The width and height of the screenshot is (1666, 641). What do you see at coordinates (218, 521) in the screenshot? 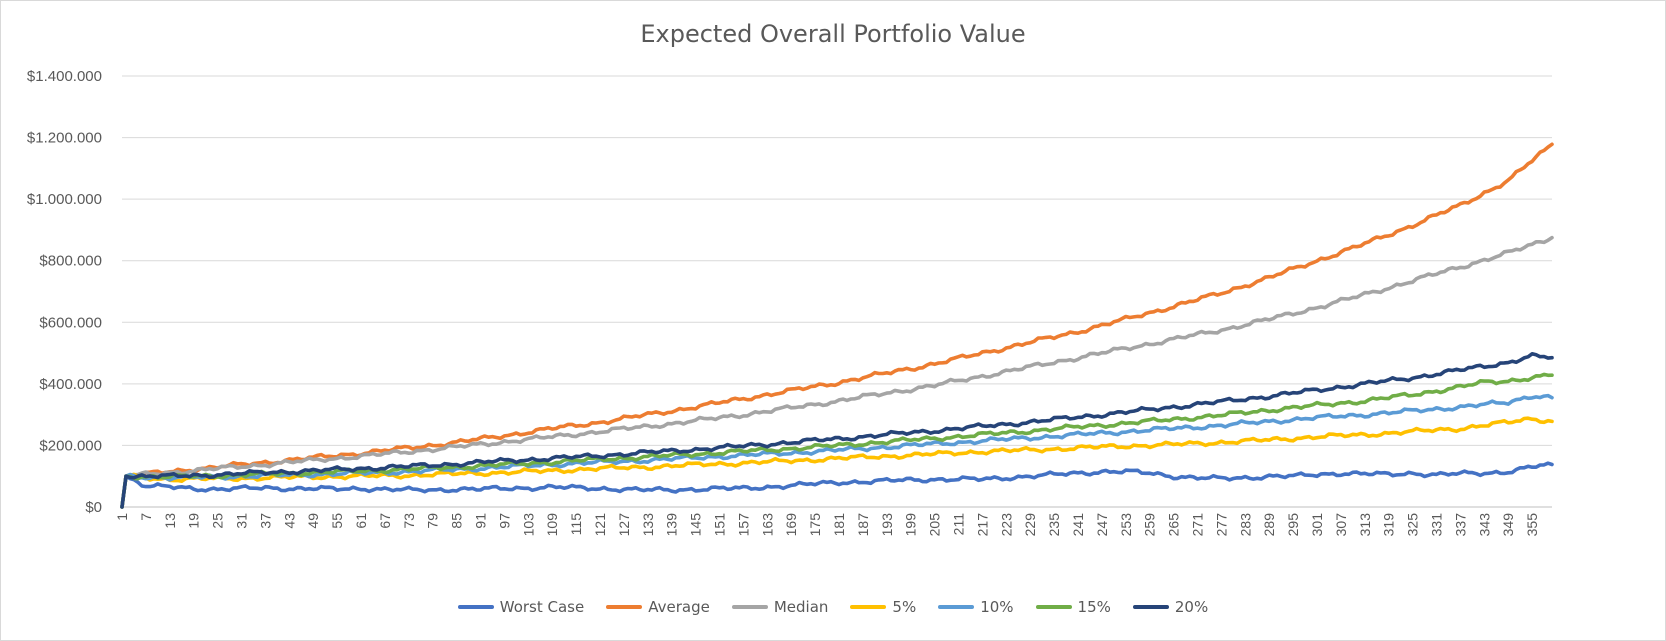
I see `x-tick-label: 25` at bounding box center [218, 521].